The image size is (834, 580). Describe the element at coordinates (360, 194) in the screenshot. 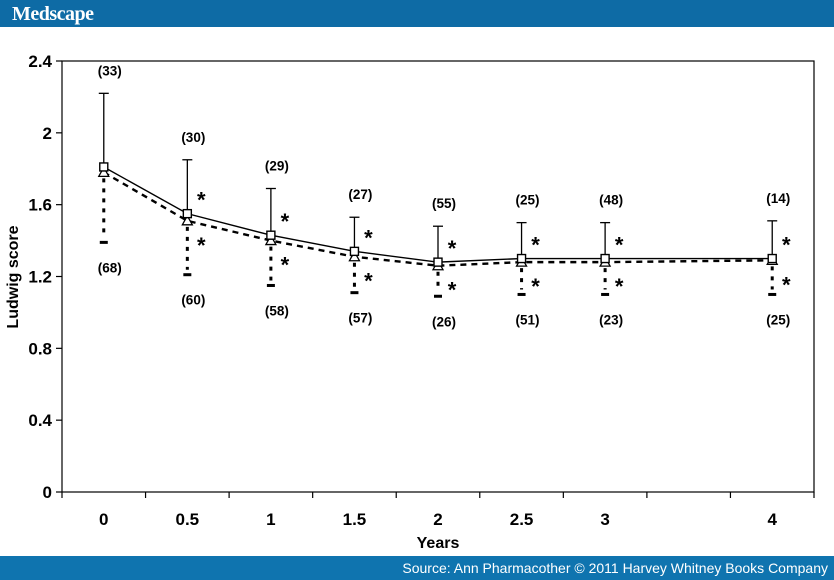

I see `n-count-label: (27)` at that location.